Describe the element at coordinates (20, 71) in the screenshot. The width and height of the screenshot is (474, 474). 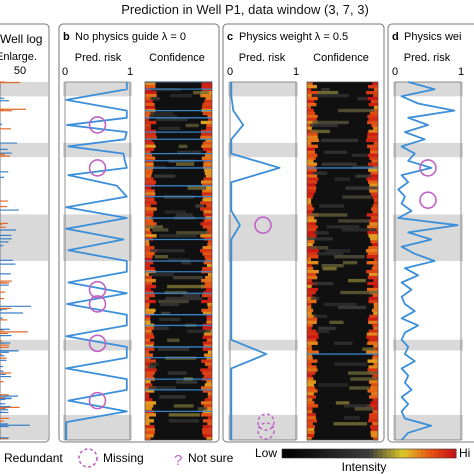
I see `panel-a-tick: 50` at that location.